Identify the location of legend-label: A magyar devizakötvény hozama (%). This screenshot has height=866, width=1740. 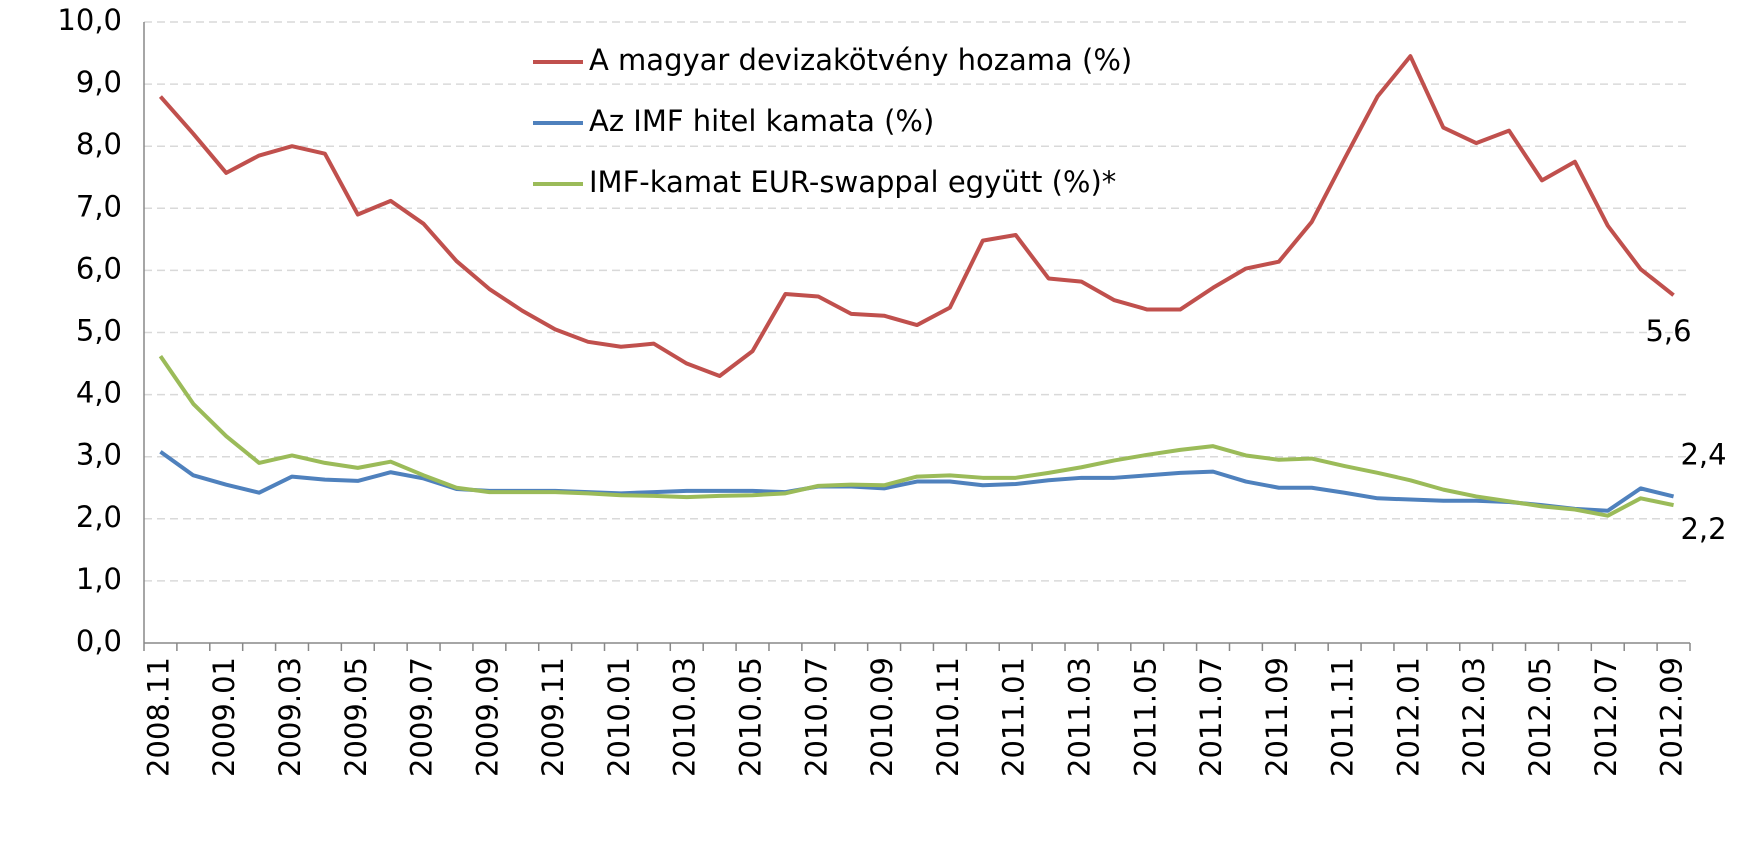
(860, 60).